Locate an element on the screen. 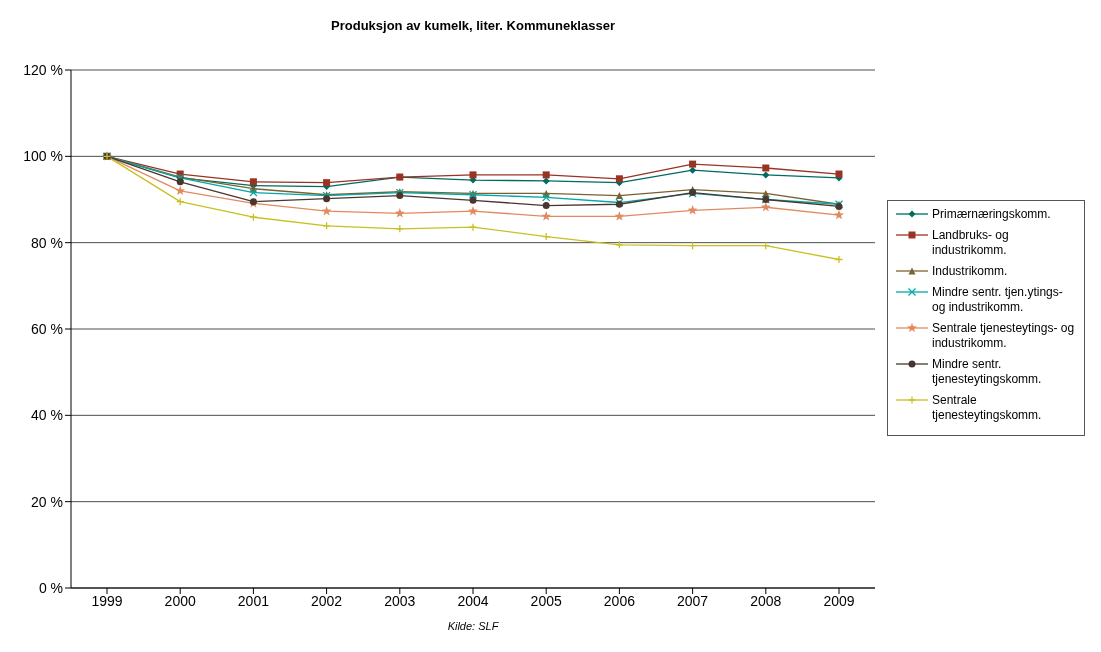 The image size is (1101, 652). y-tick-label: 120 % is located at coordinates (43, 69).